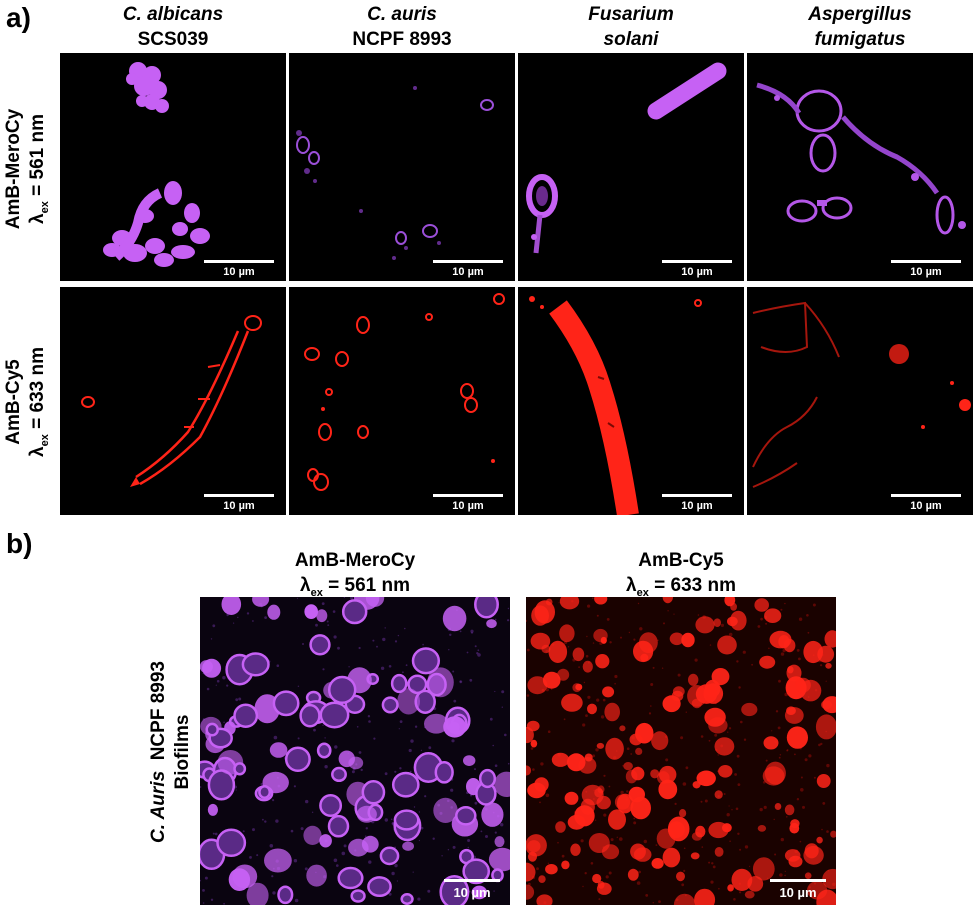 This screenshot has height=910, width=975. Describe the element at coordinates (681, 751) in the screenshot. I see `biofilm-micrograph-cy5: 10 µm` at that location.